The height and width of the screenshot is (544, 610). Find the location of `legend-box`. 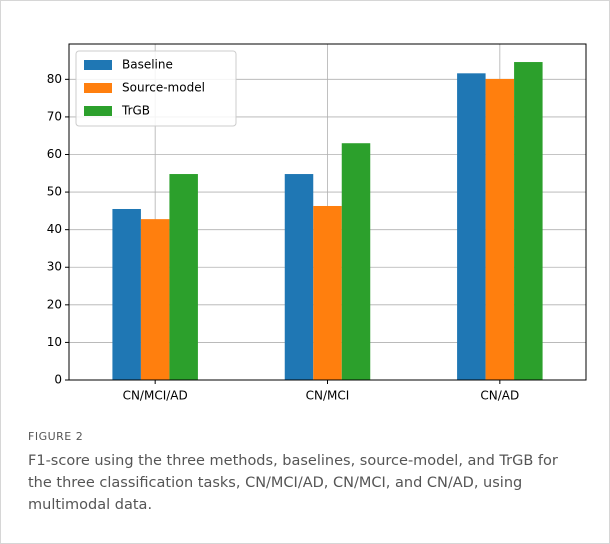

legend-box is located at coordinates (156, 88).